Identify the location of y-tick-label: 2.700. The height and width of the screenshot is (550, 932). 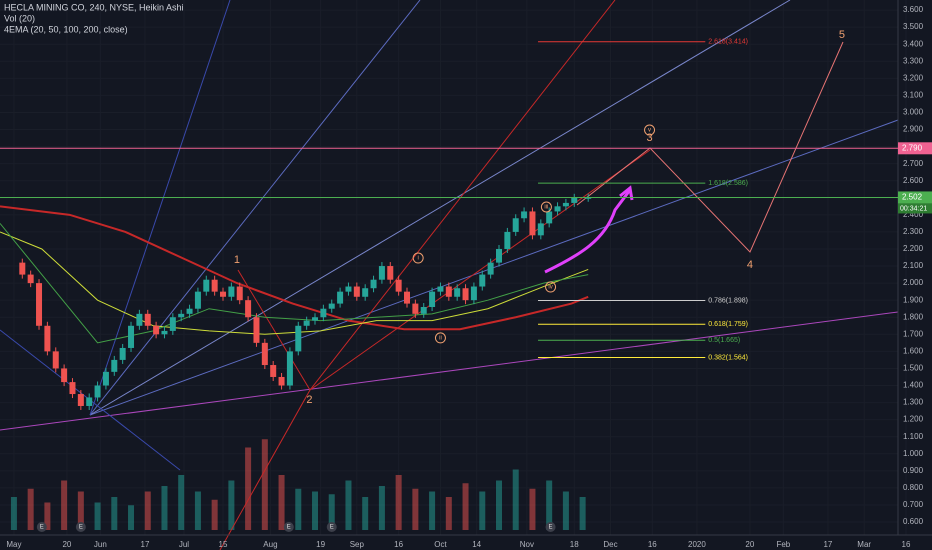
(913, 163).